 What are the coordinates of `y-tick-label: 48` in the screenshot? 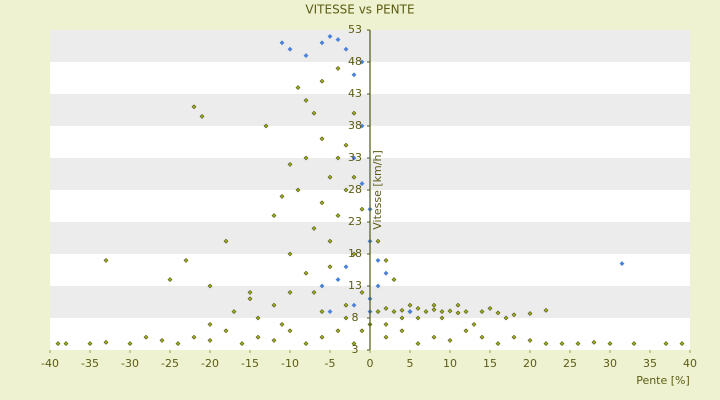 It's located at (355, 61).